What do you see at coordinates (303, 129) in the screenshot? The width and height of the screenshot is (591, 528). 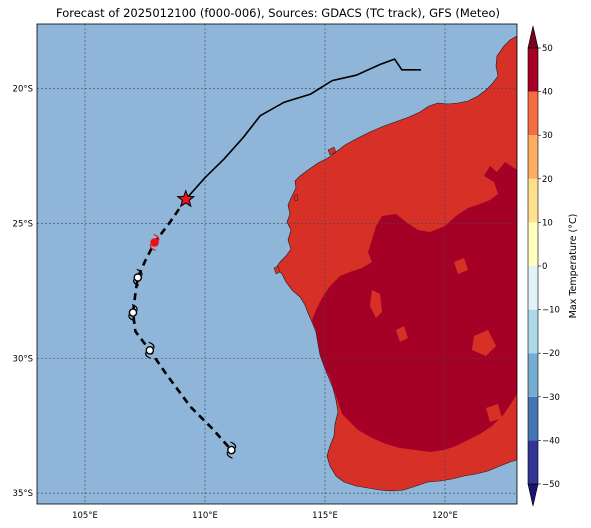 I see `past-storm-track` at bounding box center [303, 129].